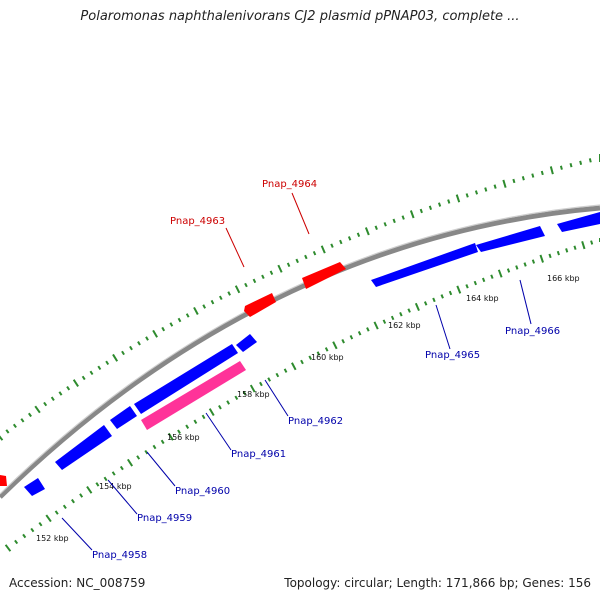 This screenshot has height=600, width=600. I want to click on tick-label: 160 kbp, so click(327, 357).